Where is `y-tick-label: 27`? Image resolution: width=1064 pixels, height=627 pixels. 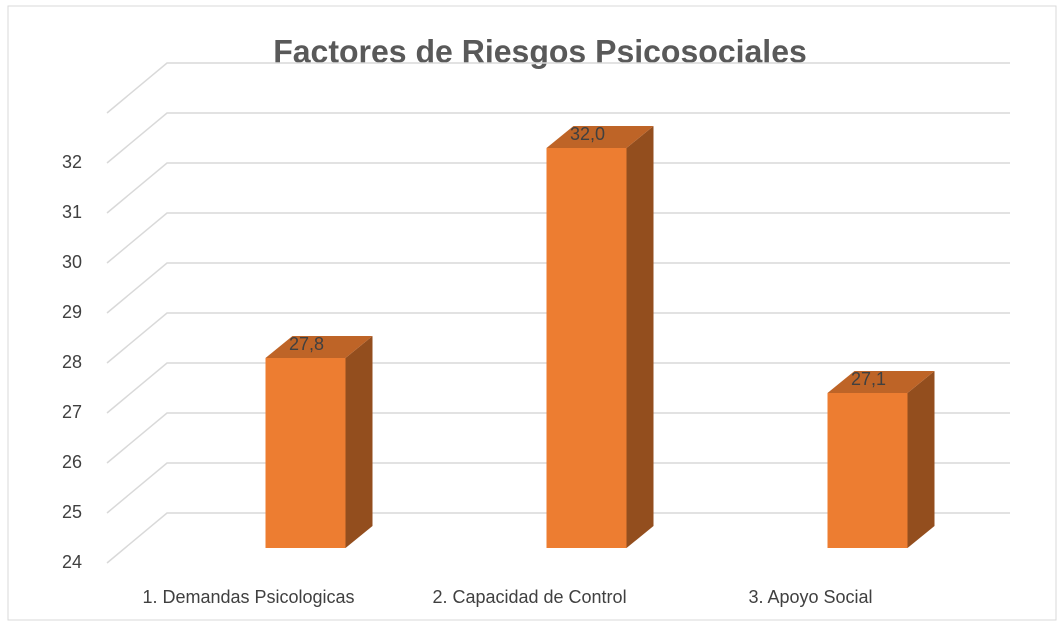 y-tick-label: 27 is located at coordinates (72, 412).